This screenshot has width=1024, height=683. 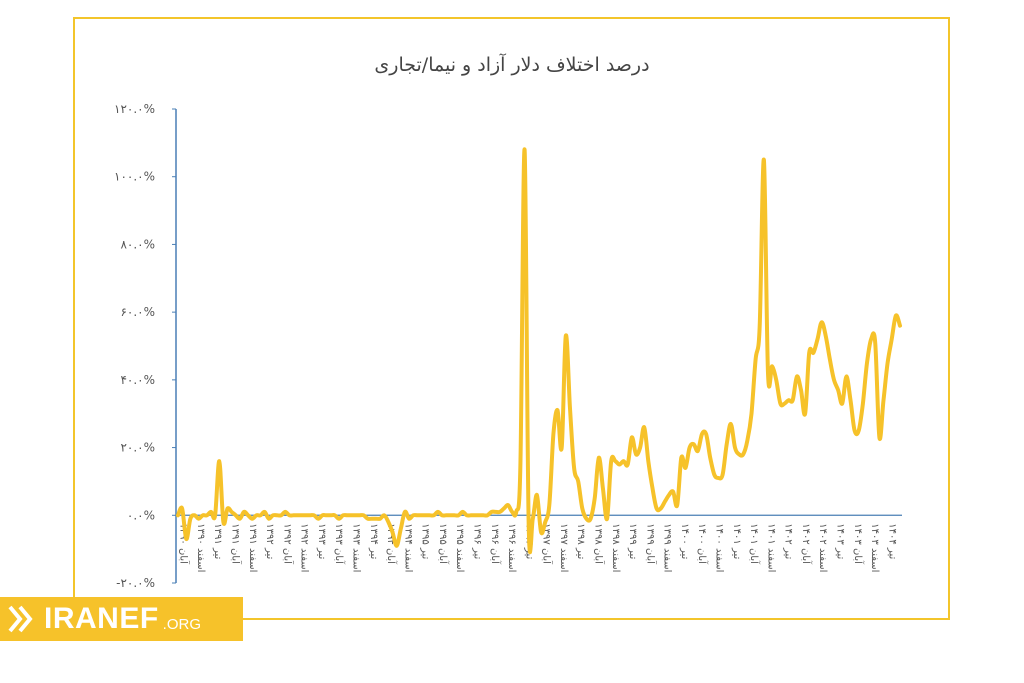 What do you see at coordinates (667, 547) in the screenshot?
I see `x-tick-label: اسفند ۱۳۹۹` at bounding box center [667, 547].